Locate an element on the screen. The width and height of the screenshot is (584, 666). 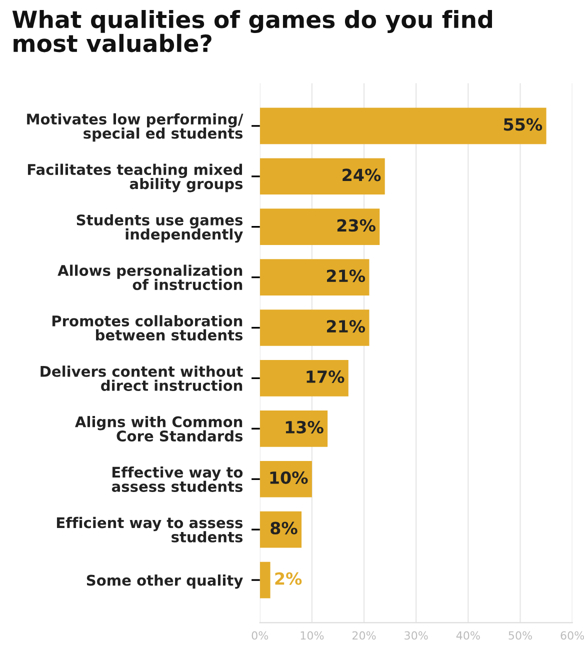
data-label: 2% is located at coordinates (288, 578).